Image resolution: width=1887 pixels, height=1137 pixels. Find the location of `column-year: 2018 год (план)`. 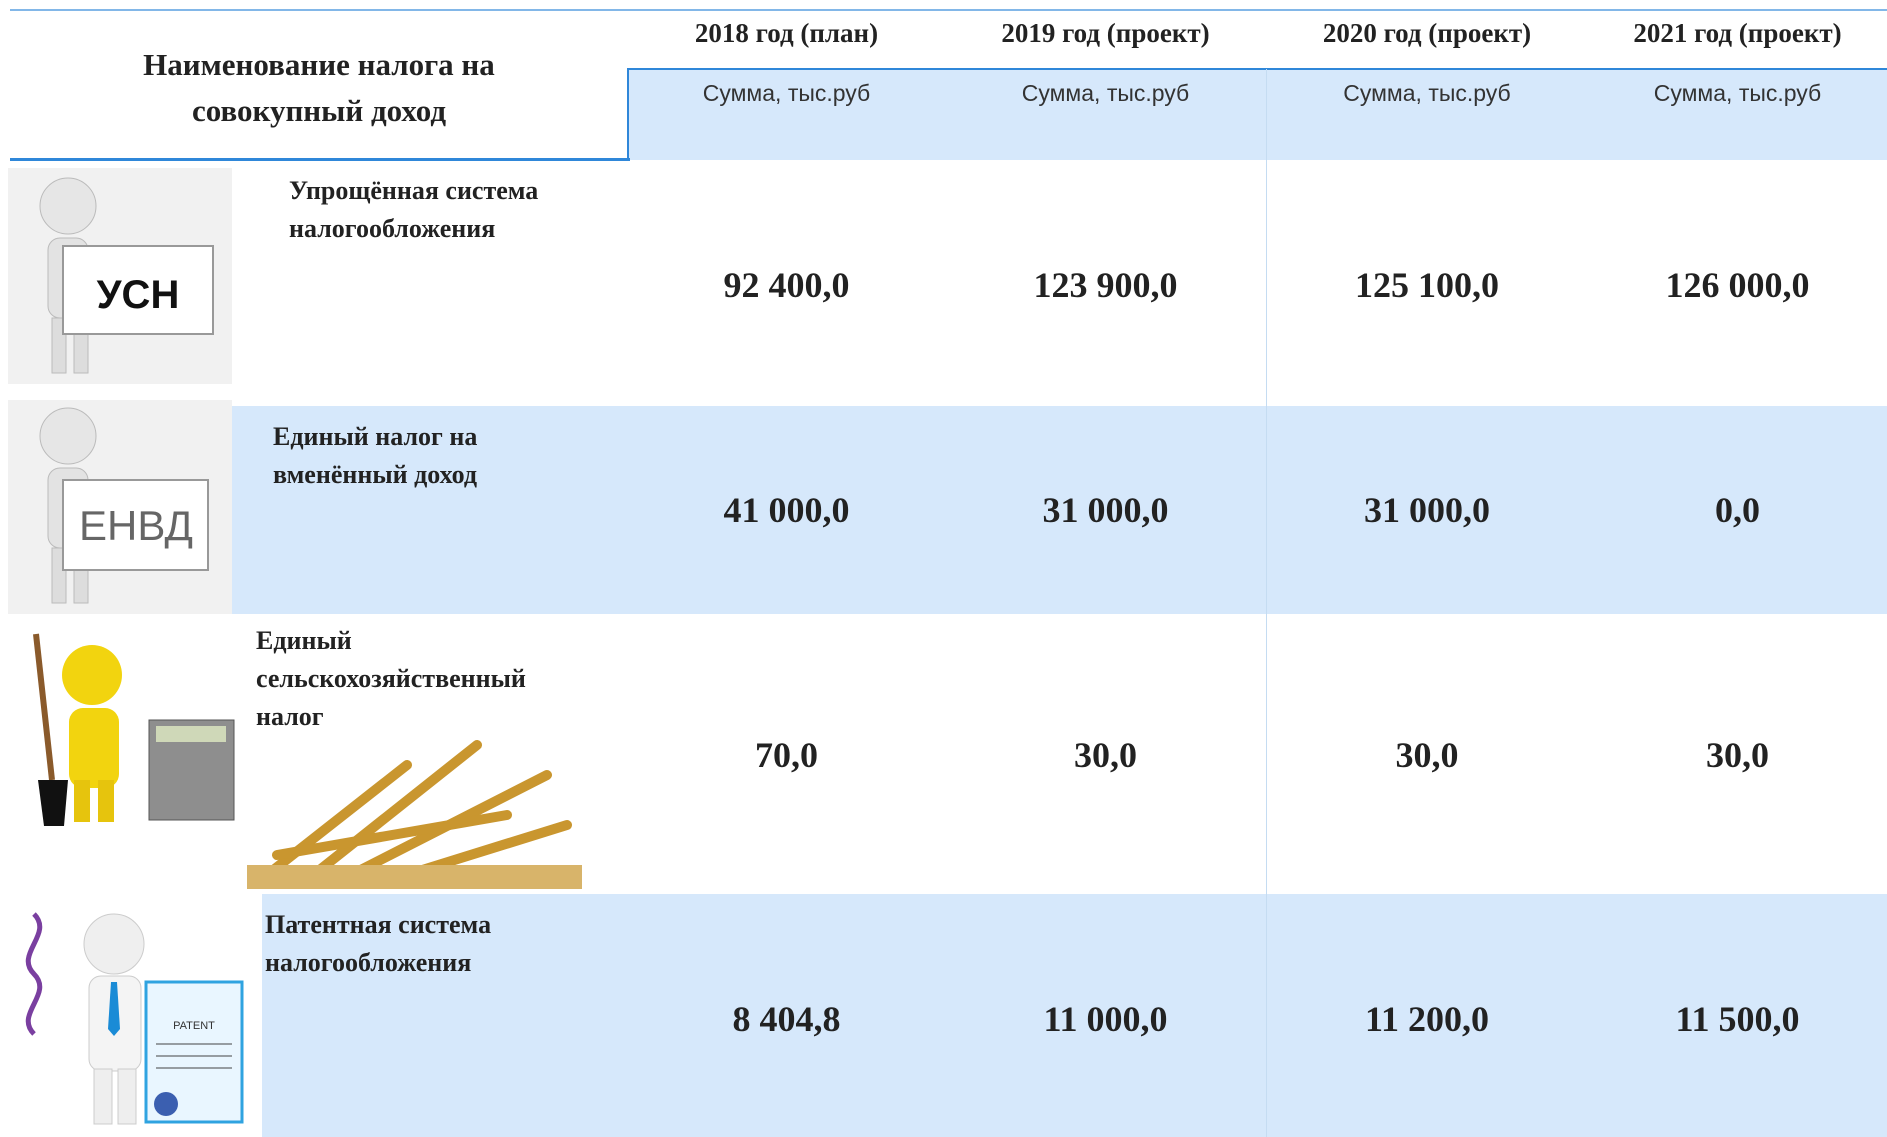

column-year: 2018 год (план) is located at coordinates (786, 33).